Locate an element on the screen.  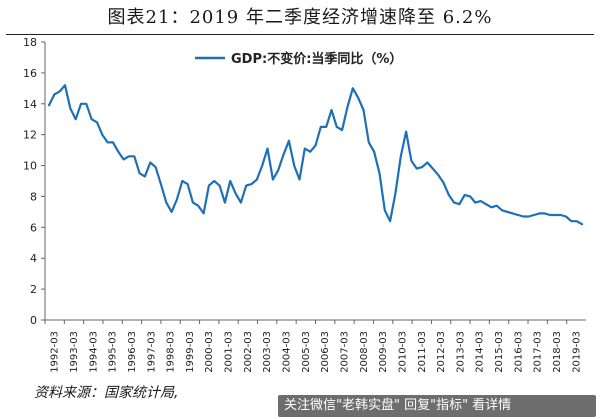
x-tick-label: 1993-03 is located at coordinates (74, 352).